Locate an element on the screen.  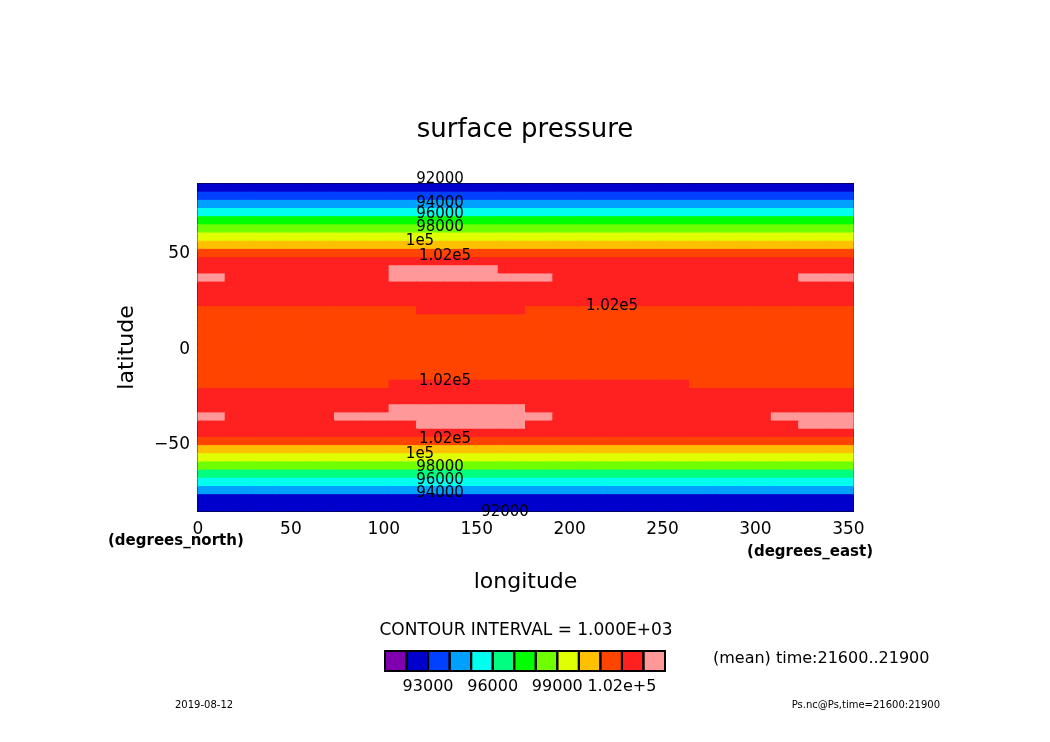
x-tick-label: 50 is located at coordinates (291, 527).